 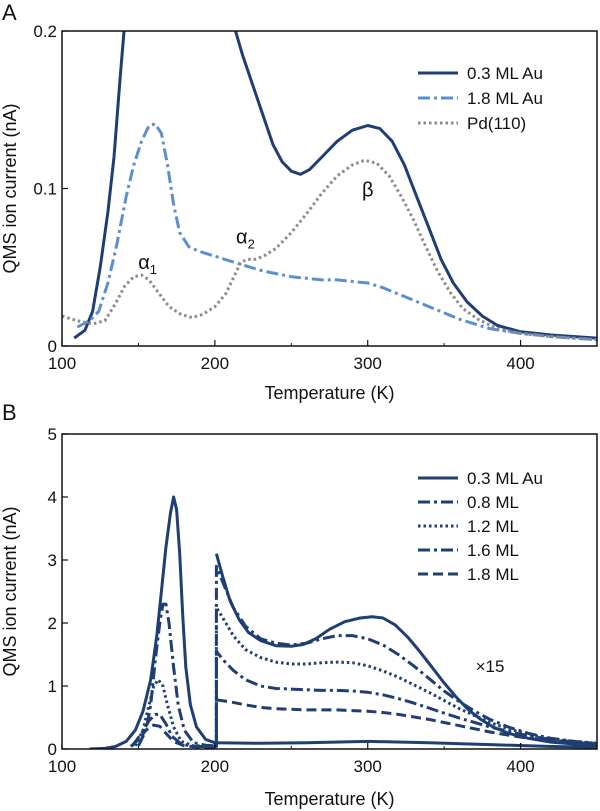 I want to click on pa-annotation-0: α1, so click(x=147, y=264).